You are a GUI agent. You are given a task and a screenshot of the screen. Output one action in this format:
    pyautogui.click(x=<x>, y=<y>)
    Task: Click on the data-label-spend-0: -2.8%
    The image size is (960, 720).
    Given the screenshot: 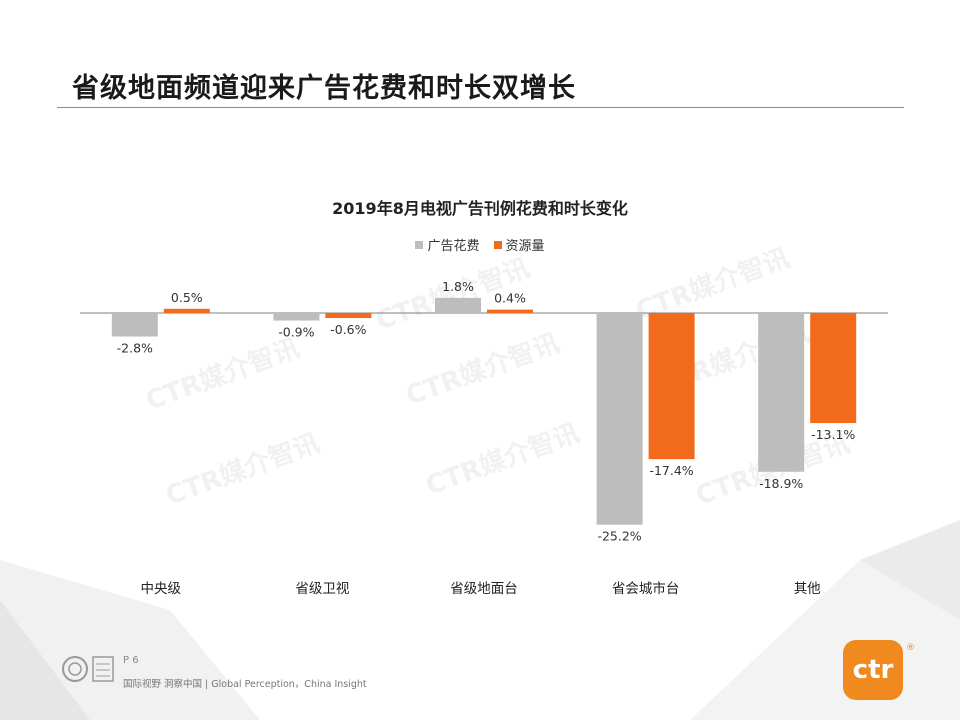 What is the action you would take?
    pyautogui.click(x=135, y=348)
    